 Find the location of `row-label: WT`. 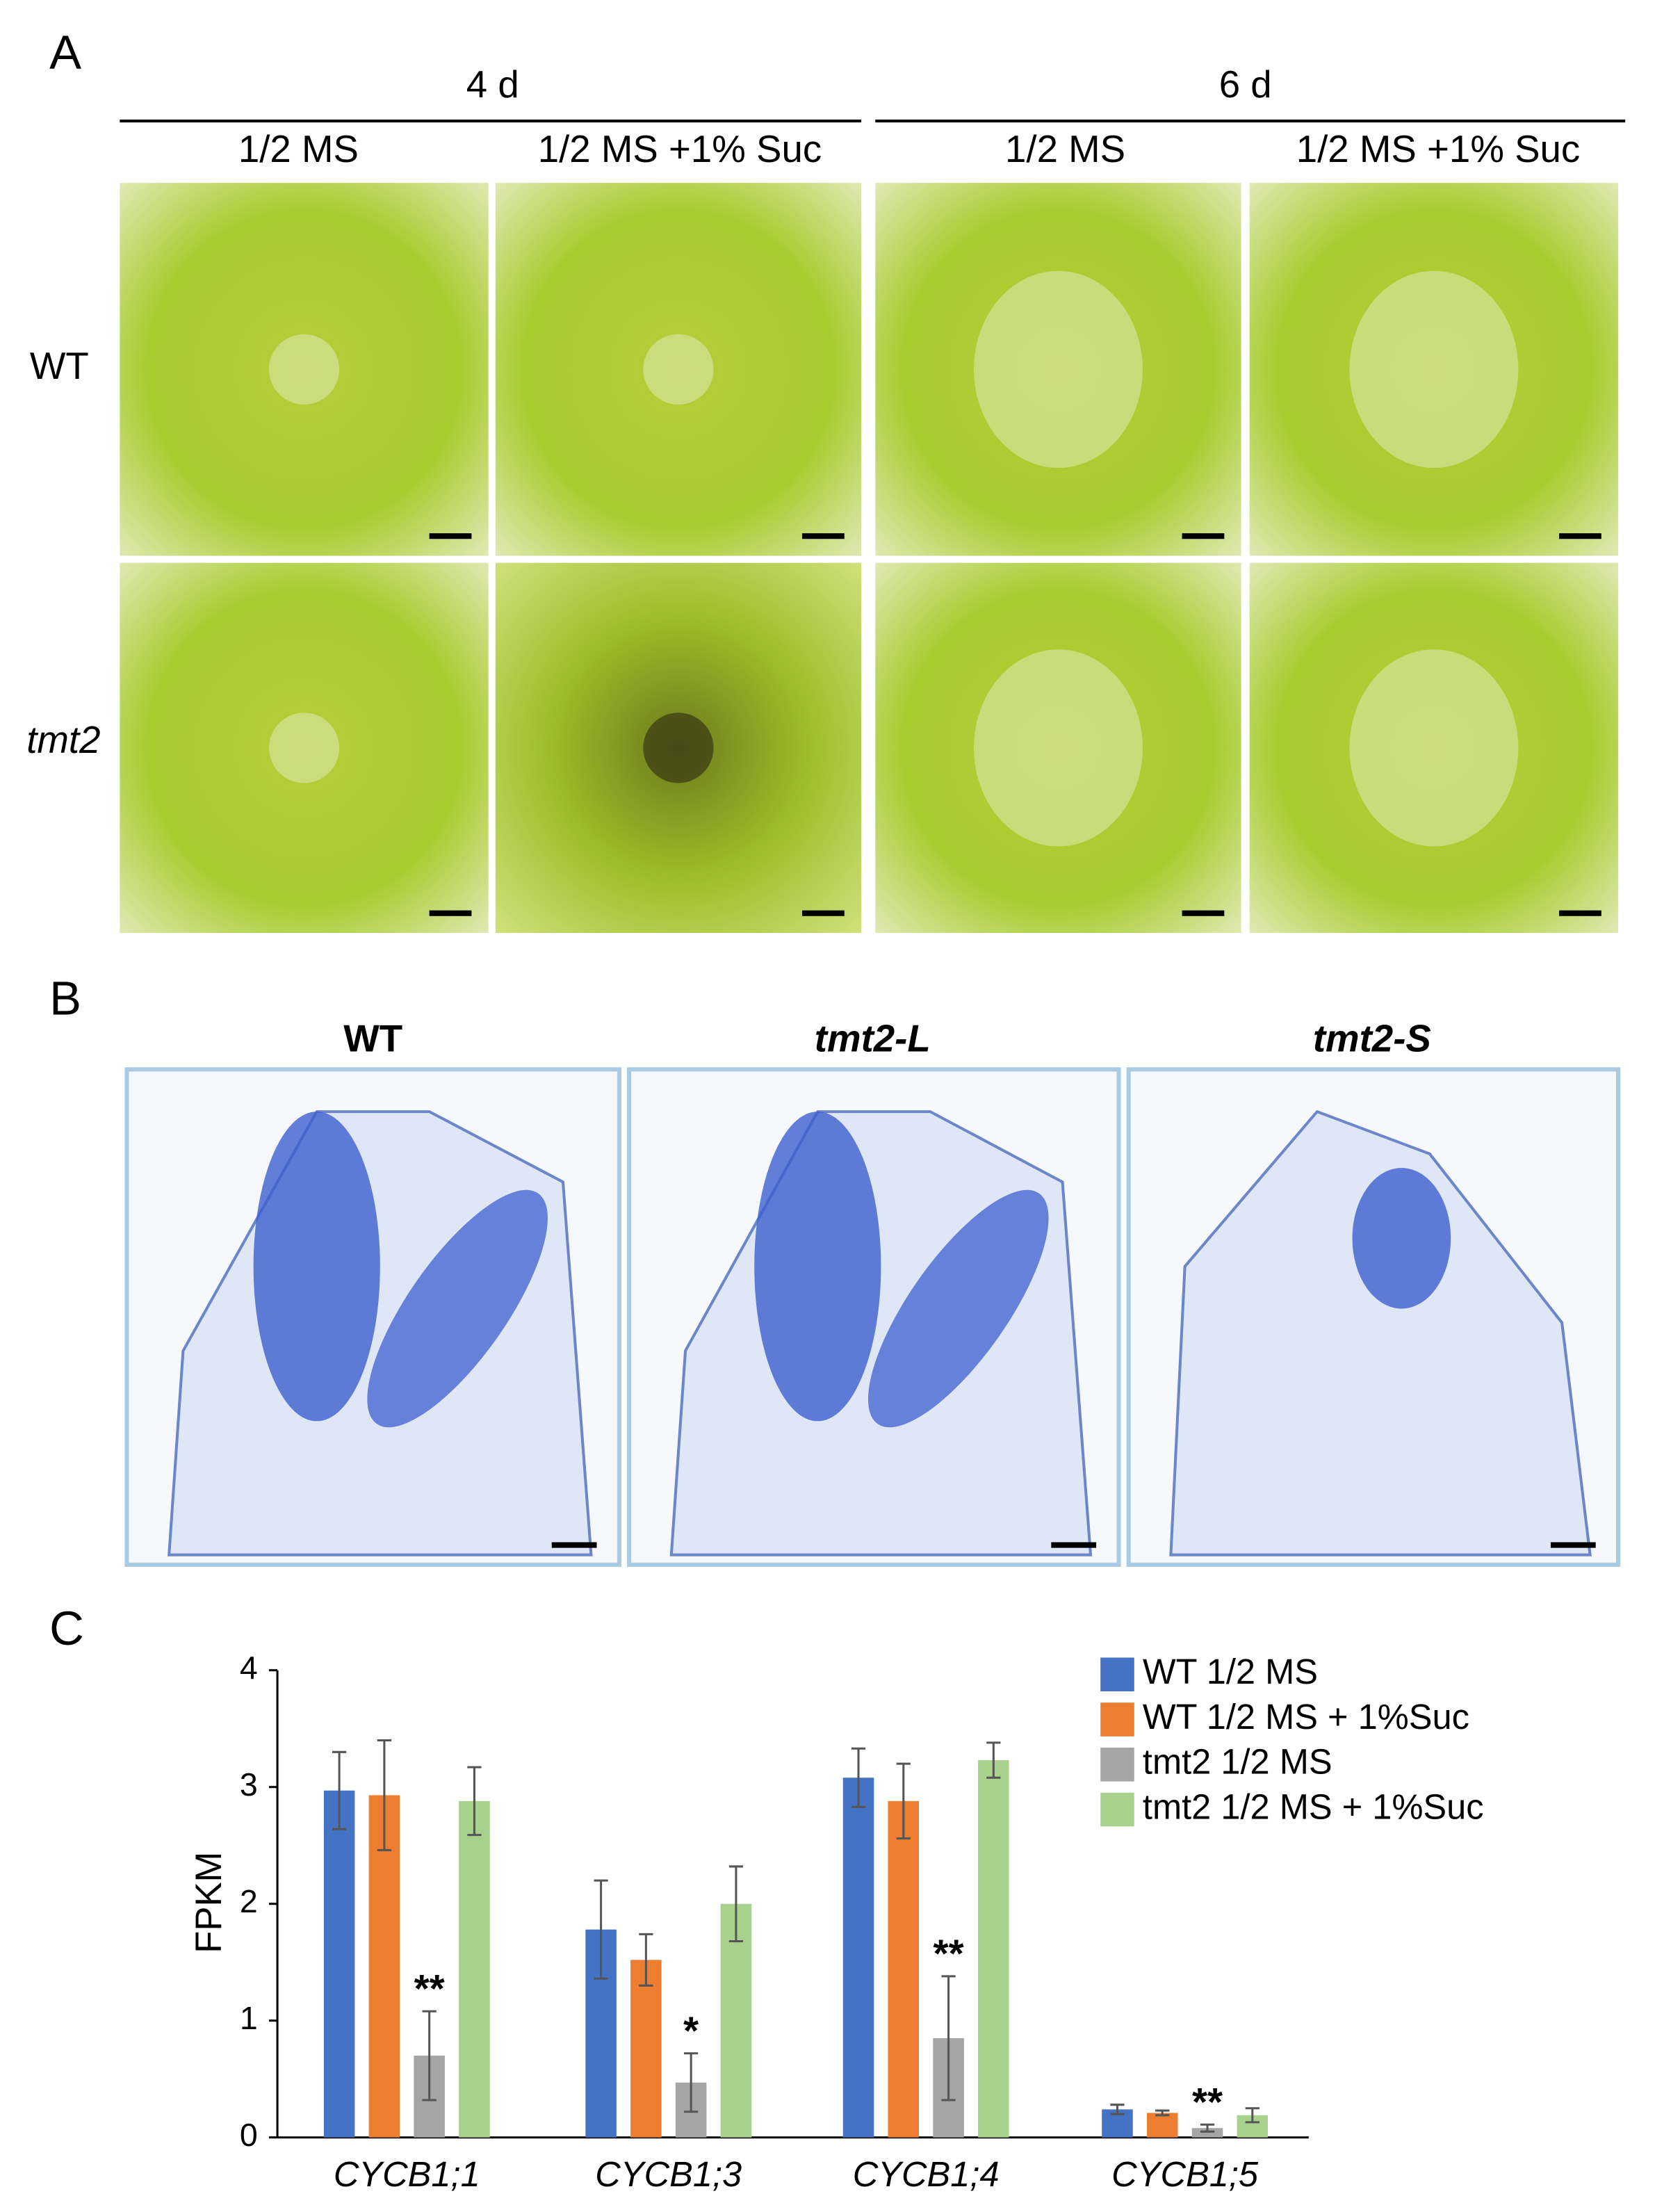

row-label: WT is located at coordinates (60, 366).